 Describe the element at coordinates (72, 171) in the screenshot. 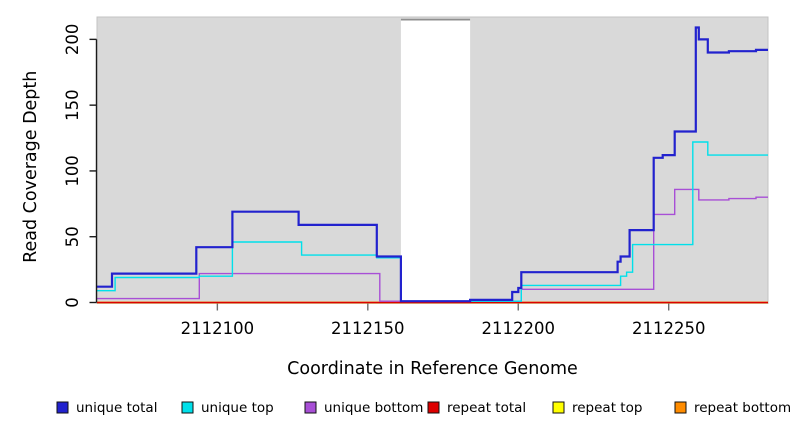

I see `y-tick-label: 100` at that location.